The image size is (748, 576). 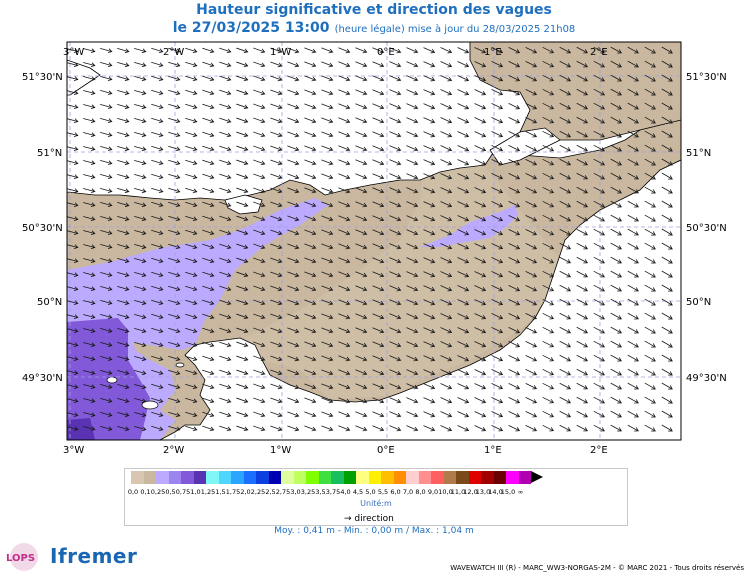 What do you see at coordinates (22, 557) in the screenshot?
I see `lops-logo: LOPS` at bounding box center [22, 557].